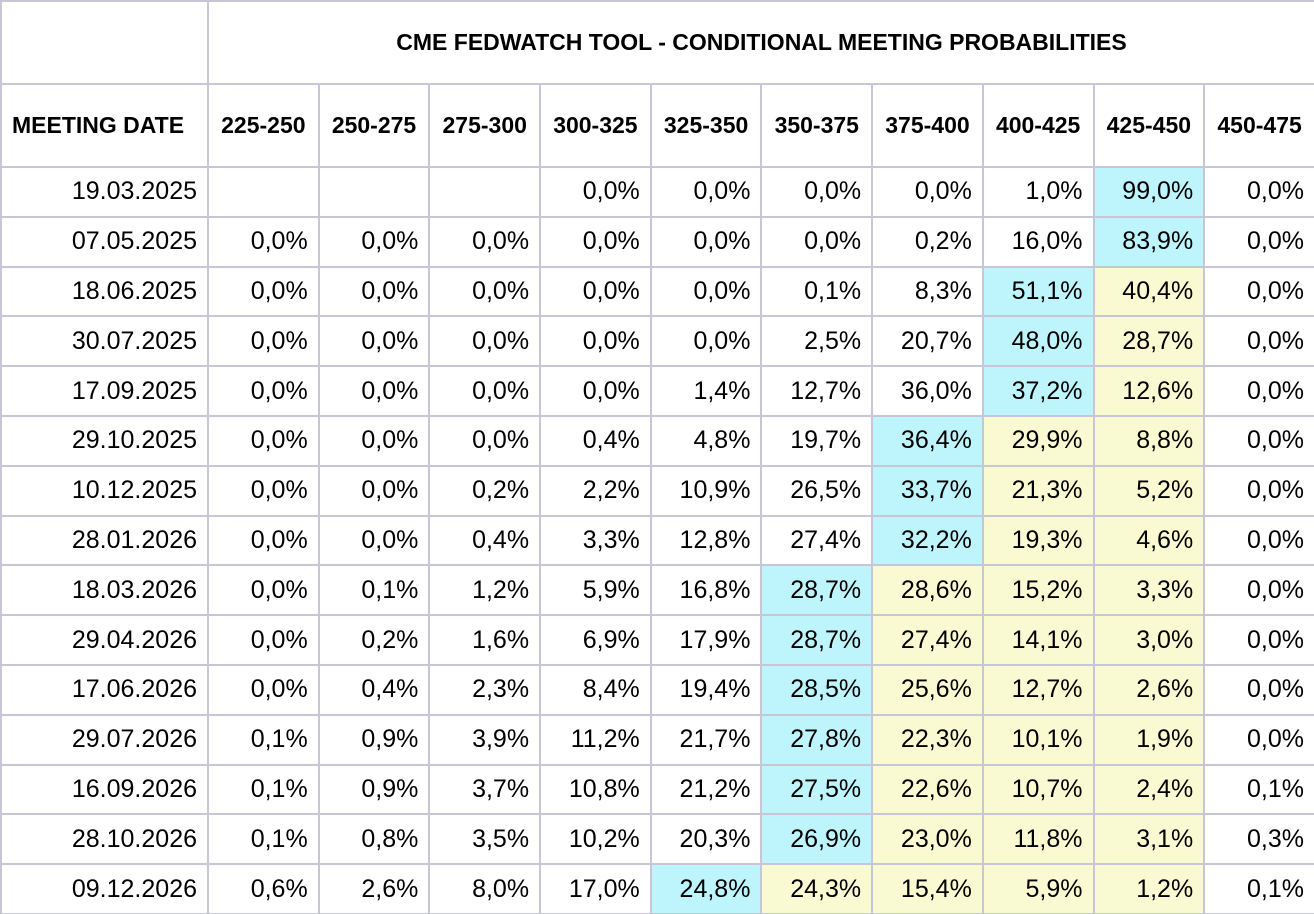 This screenshot has width=1314, height=914. What do you see at coordinates (485, 739) in the screenshot?
I see `probability-cell: 3,9%` at bounding box center [485, 739].